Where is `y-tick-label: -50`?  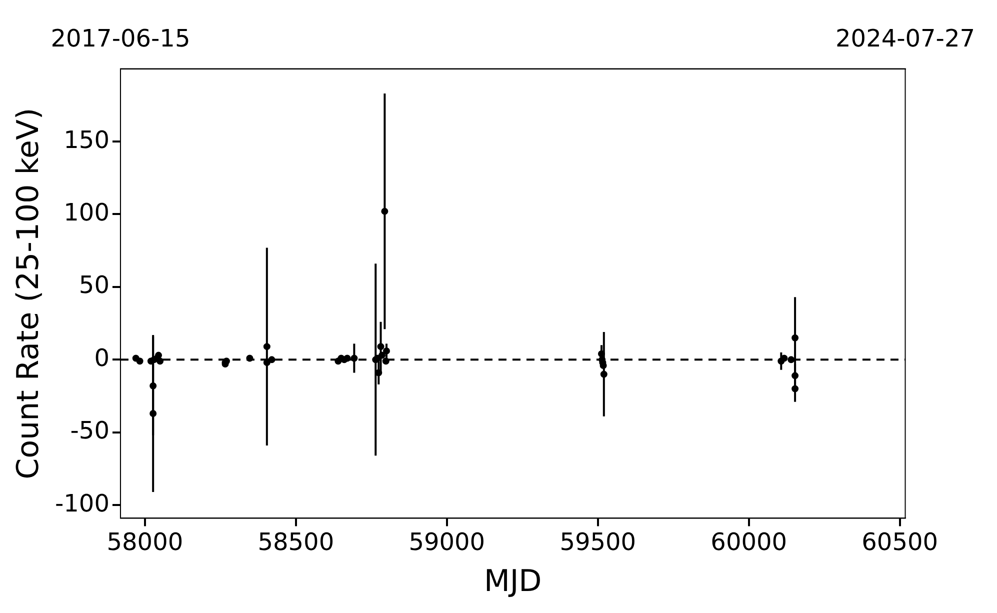
y-tick-label: -50 is located at coordinates (90, 430).